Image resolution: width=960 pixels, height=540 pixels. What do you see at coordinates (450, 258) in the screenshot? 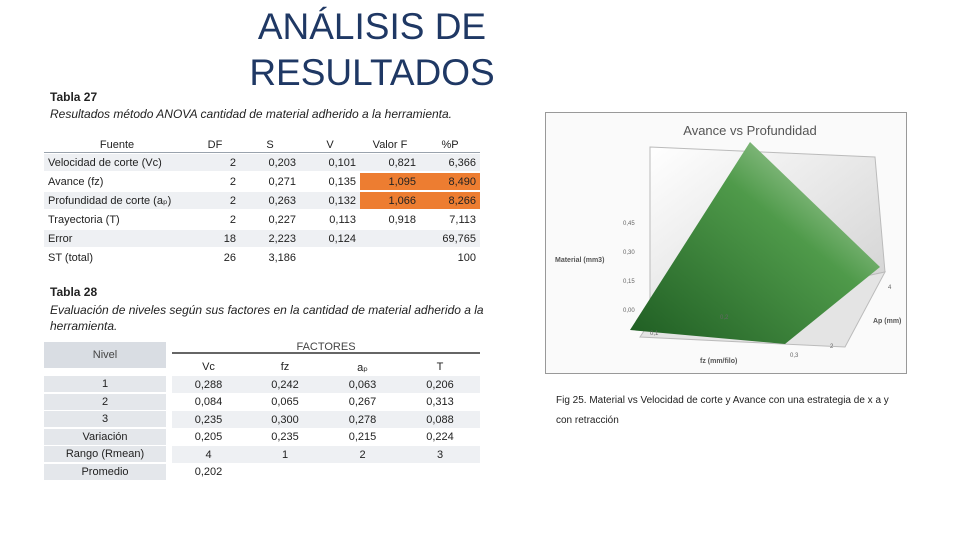
I see `table-cell: 100` at bounding box center [450, 258].